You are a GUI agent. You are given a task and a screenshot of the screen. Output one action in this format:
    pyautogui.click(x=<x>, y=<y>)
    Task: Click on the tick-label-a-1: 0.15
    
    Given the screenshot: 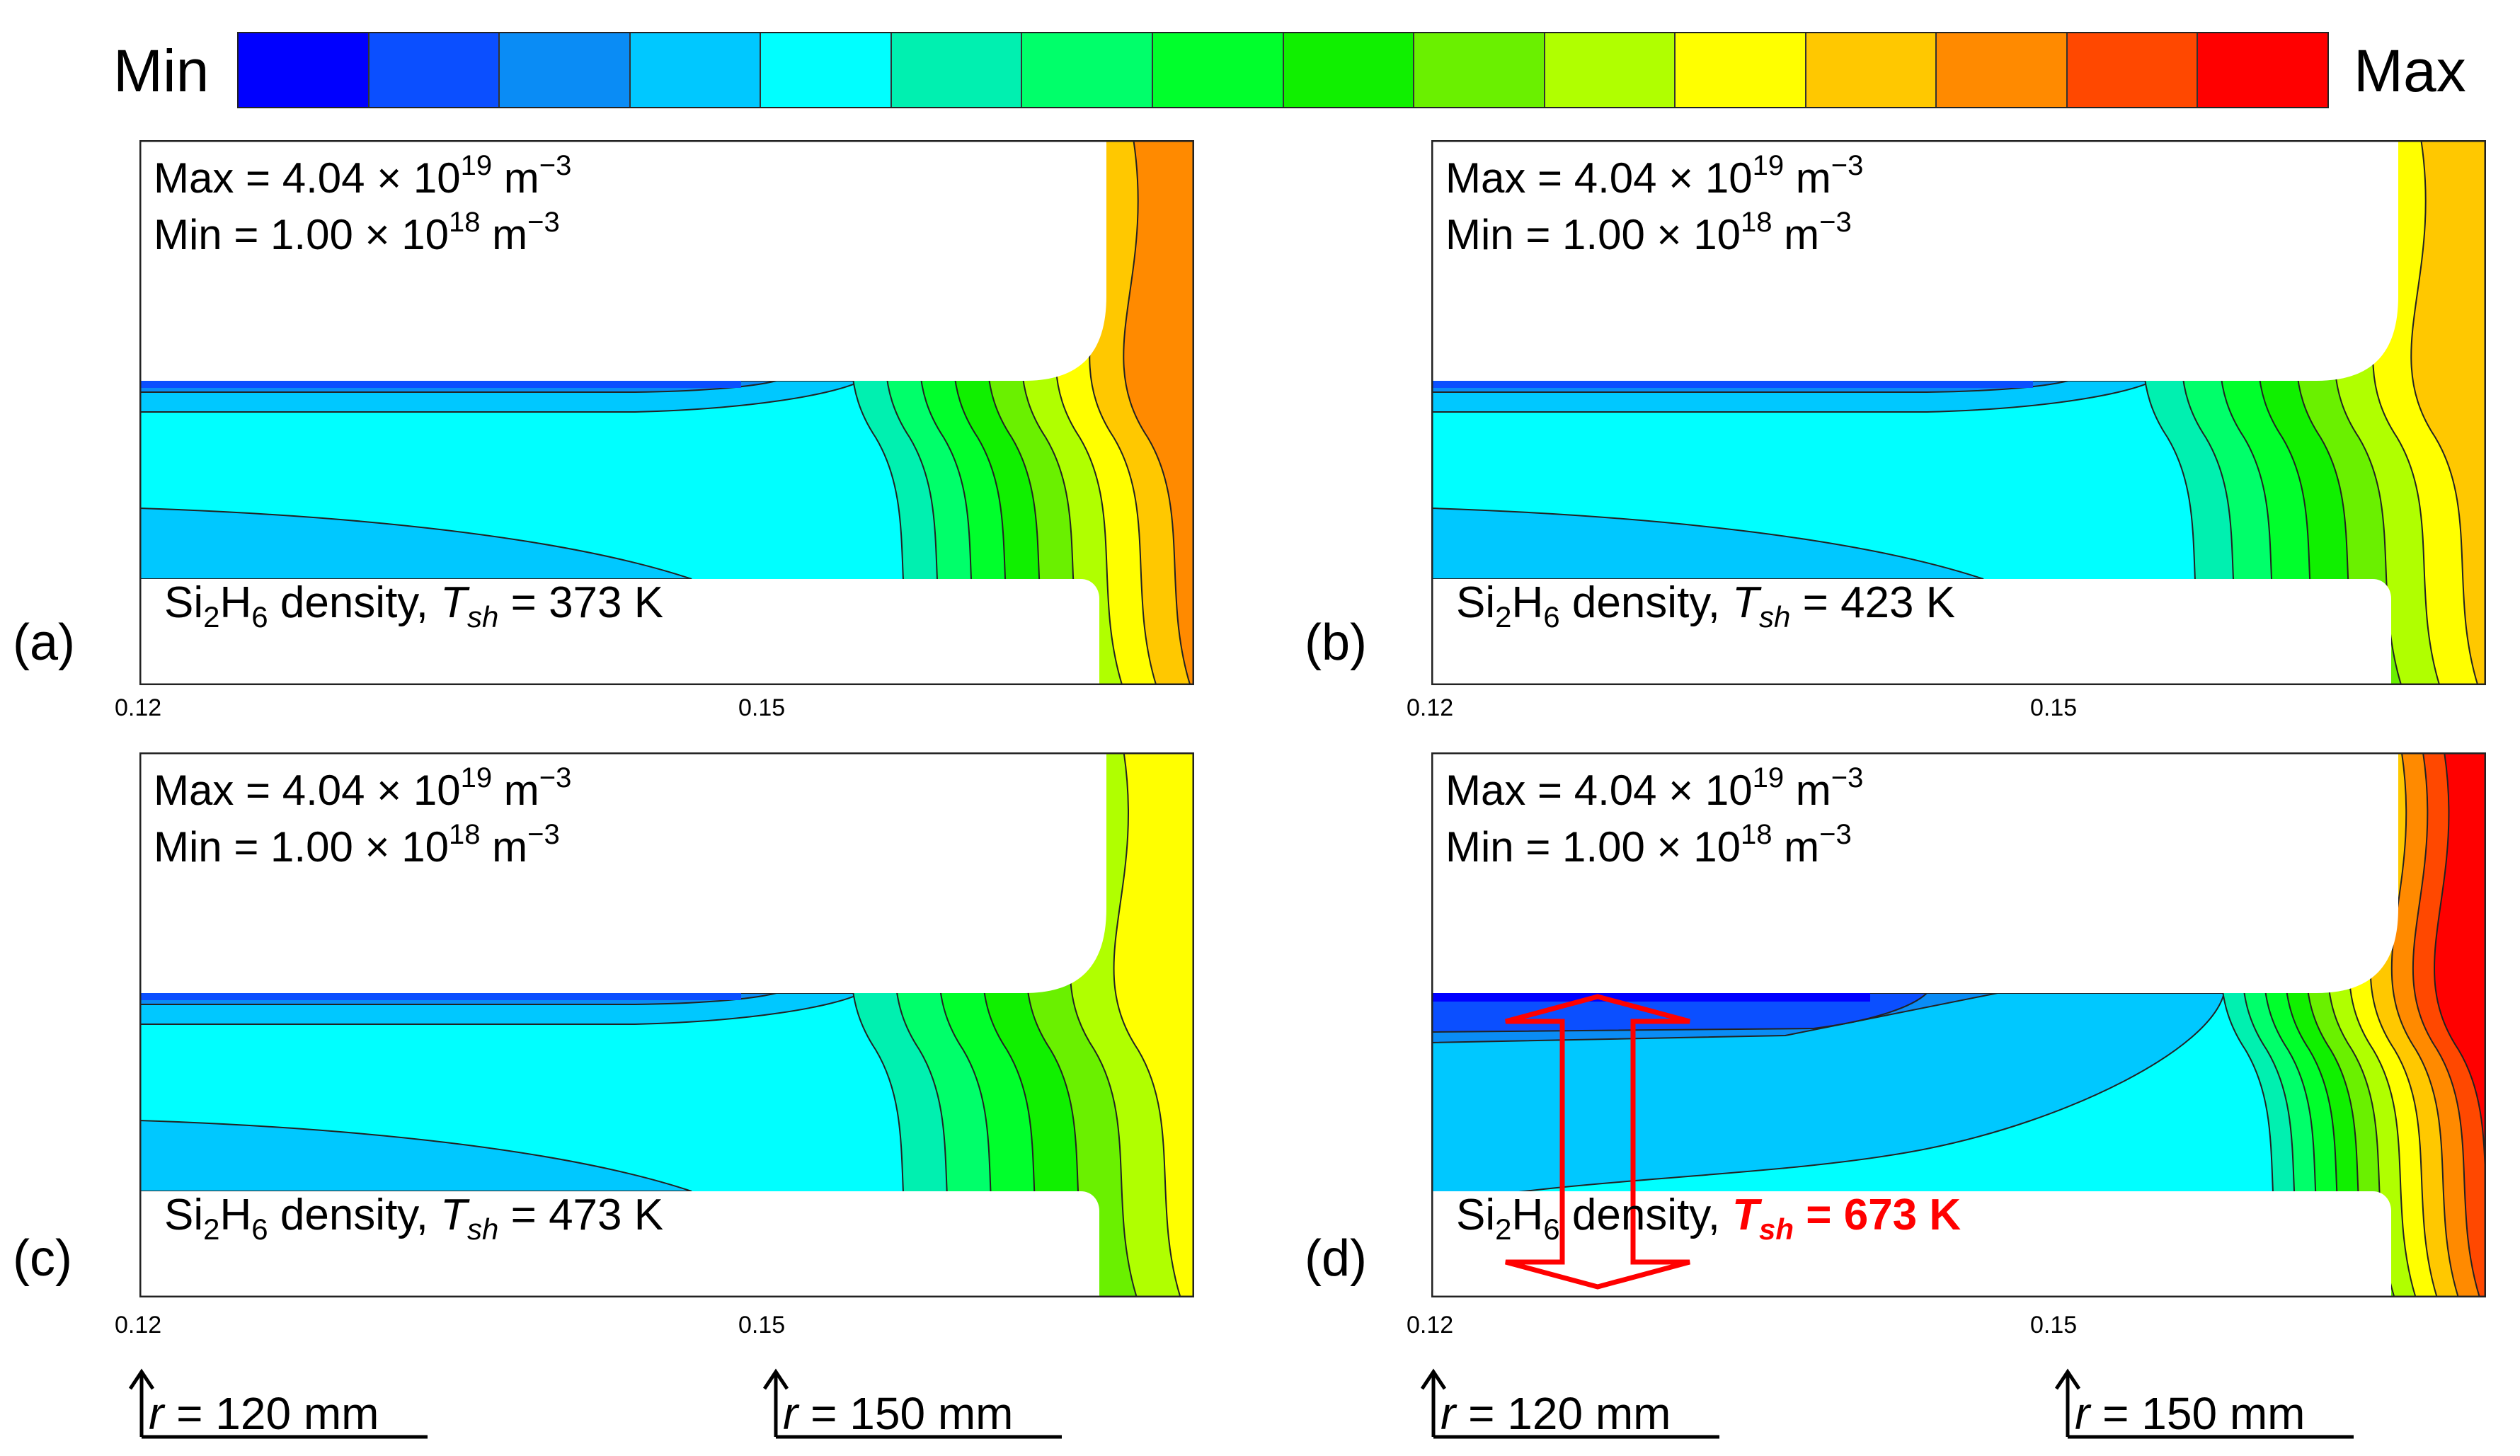 What is the action you would take?
    pyautogui.click(x=762, y=707)
    